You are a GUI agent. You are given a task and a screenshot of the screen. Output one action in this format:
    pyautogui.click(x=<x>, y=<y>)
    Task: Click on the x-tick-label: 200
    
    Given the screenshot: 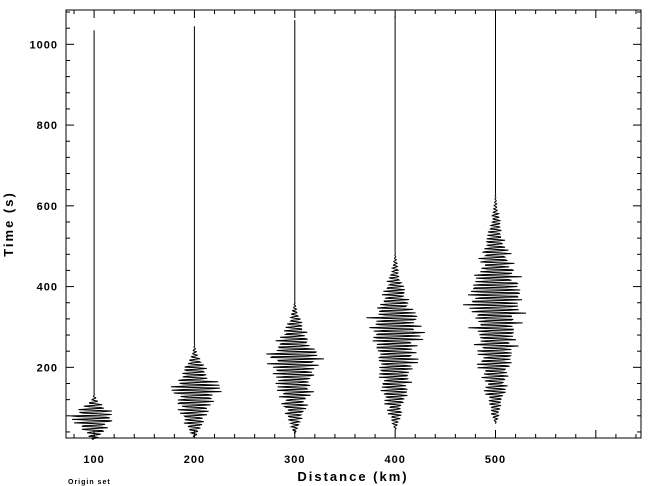 What is the action you would take?
    pyautogui.click(x=194, y=460)
    